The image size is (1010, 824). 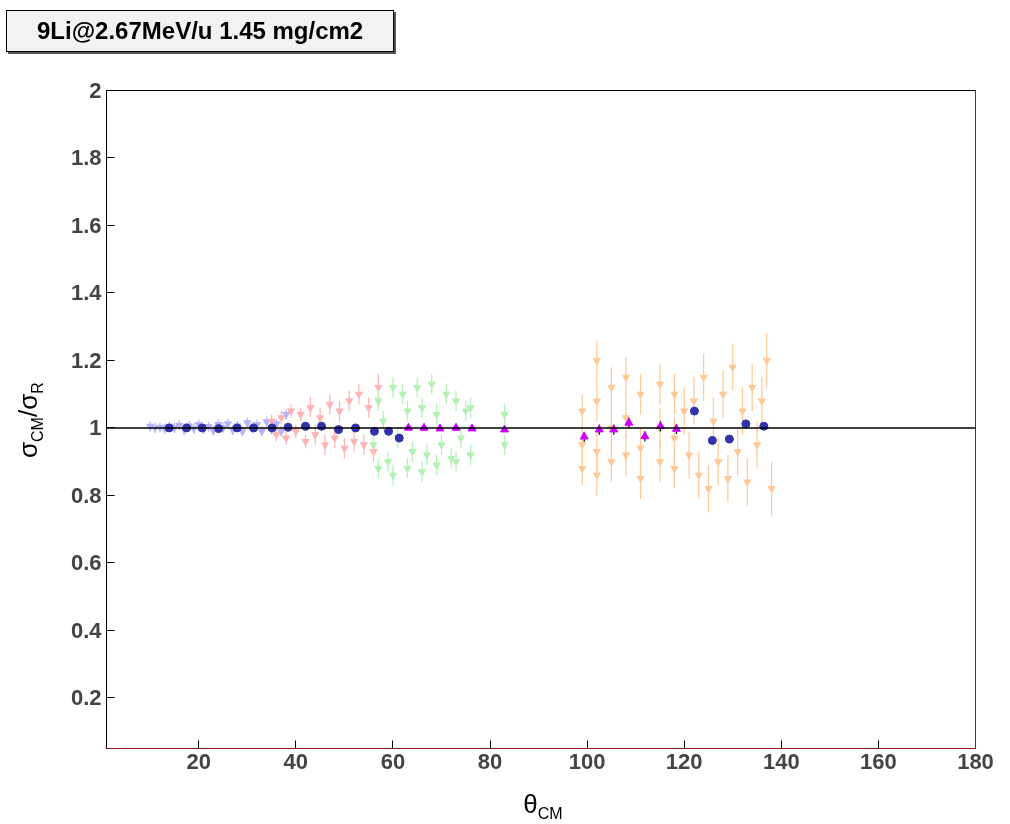 What do you see at coordinates (86, 563) in the screenshot?
I see `y-tick-label: 0.6` at bounding box center [86, 563].